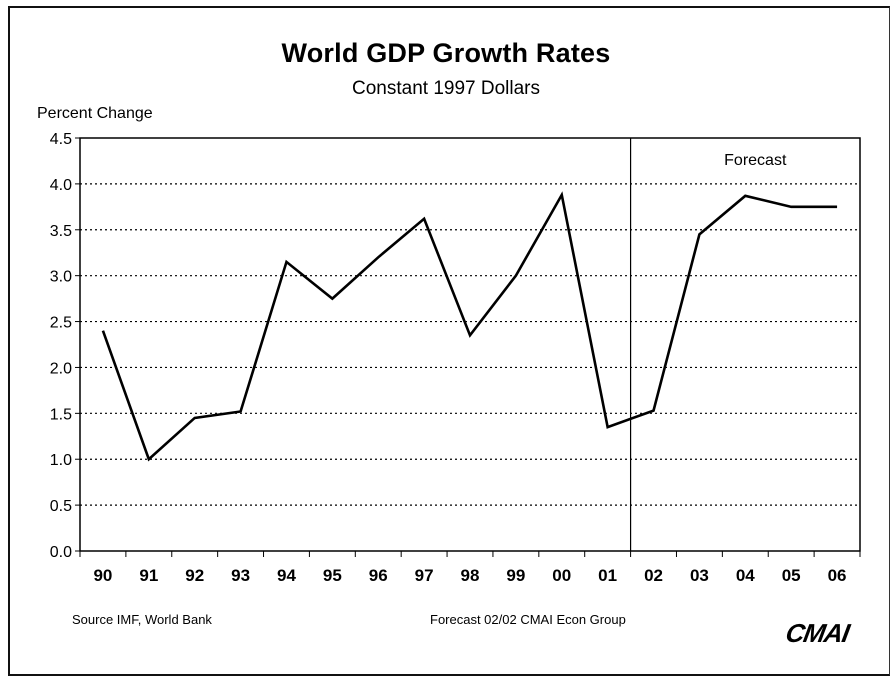 The height and width of the screenshot is (684, 892). I want to click on y-tick-label: 3.5, so click(61, 231).